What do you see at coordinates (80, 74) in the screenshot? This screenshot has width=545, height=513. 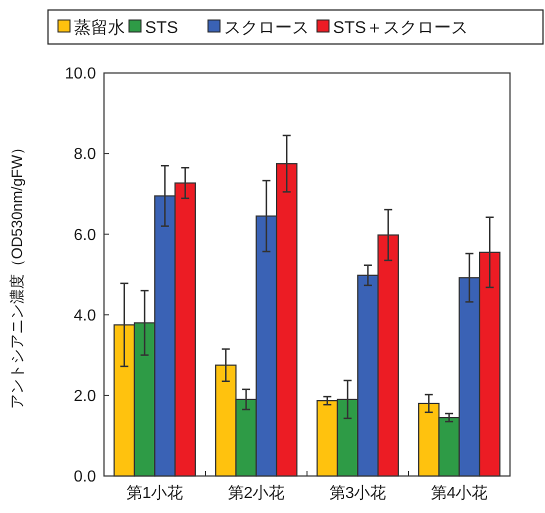 I see `y-tick-label: 10.0` at bounding box center [80, 74].